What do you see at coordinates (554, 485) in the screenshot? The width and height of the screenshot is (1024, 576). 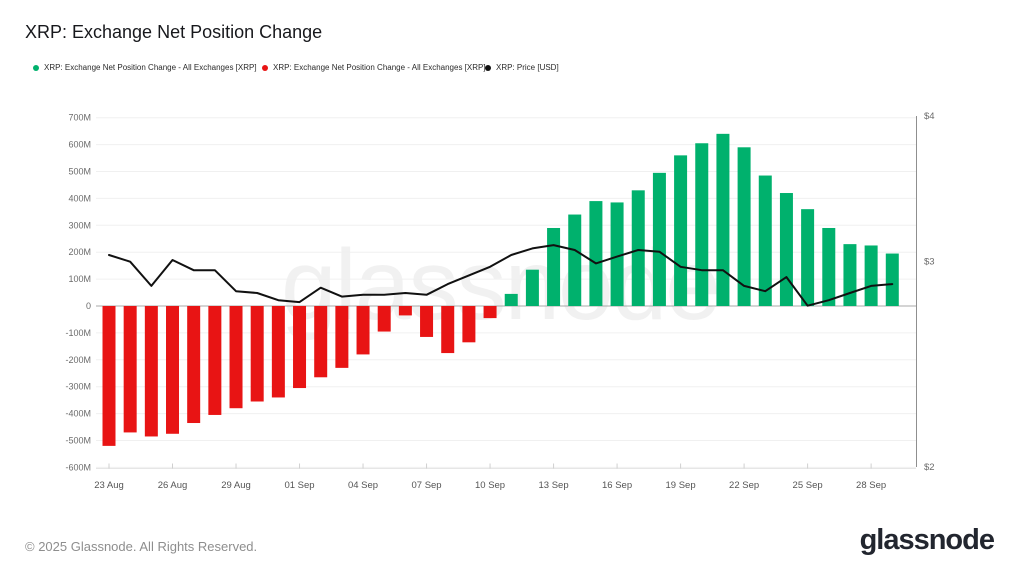 I see `x-axis-label: 13 Sep` at bounding box center [554, 485].